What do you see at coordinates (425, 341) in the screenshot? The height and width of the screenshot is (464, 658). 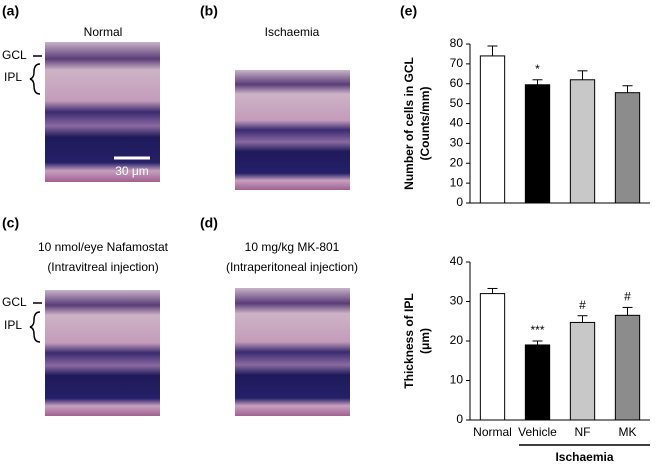 I see `y-axis-title: (μm)` at bounding box center [425, 341].